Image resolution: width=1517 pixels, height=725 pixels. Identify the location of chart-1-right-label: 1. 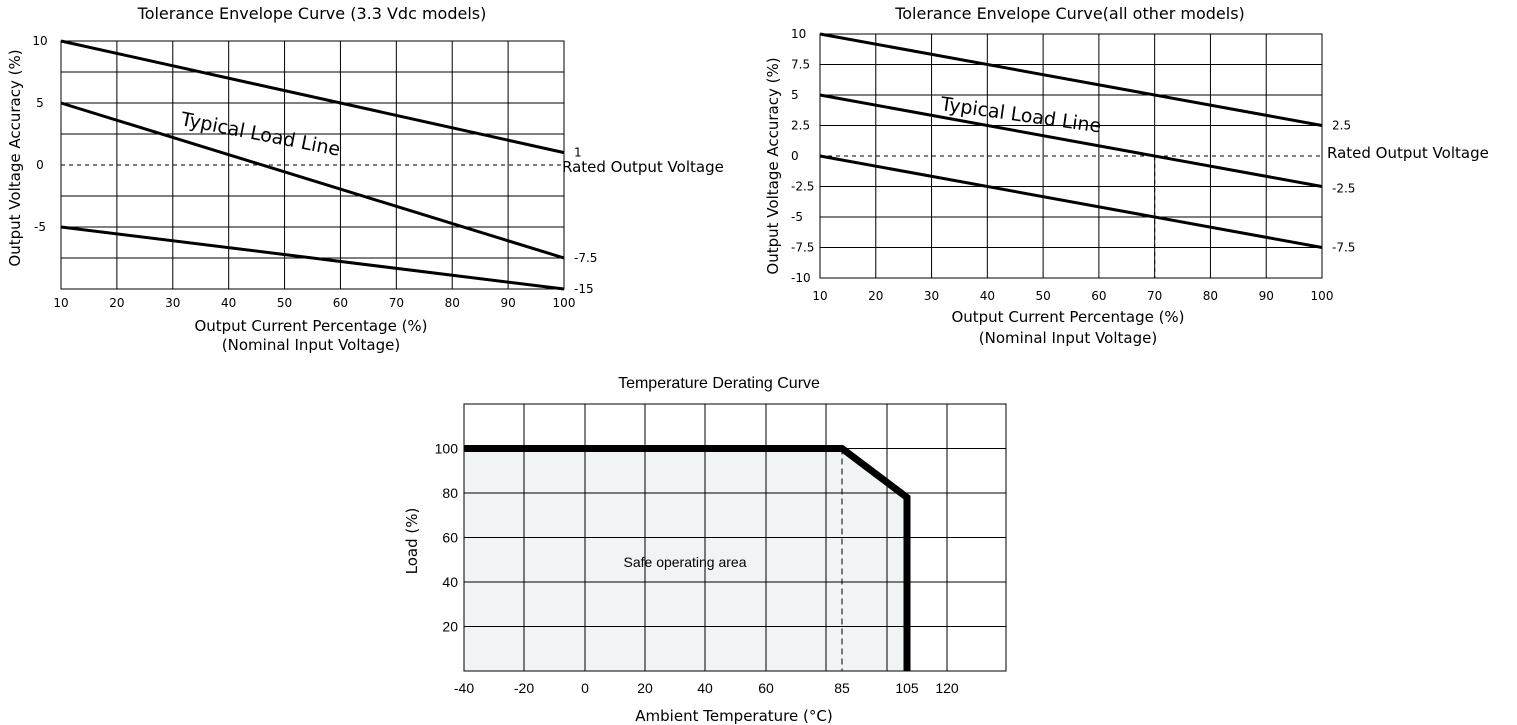
(578, 153).